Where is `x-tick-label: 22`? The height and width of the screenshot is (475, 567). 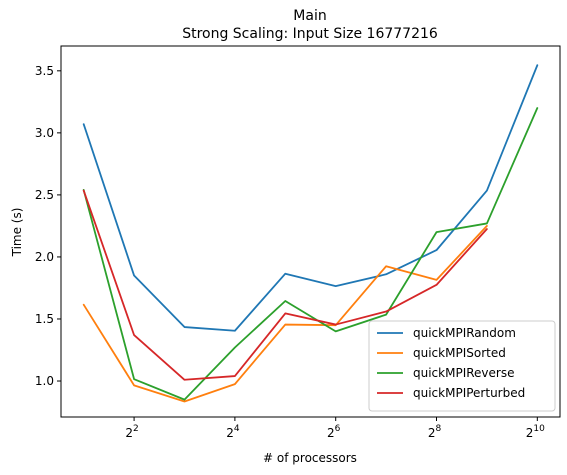
x-tick-label: 22 is located at coordinates (131, 432).